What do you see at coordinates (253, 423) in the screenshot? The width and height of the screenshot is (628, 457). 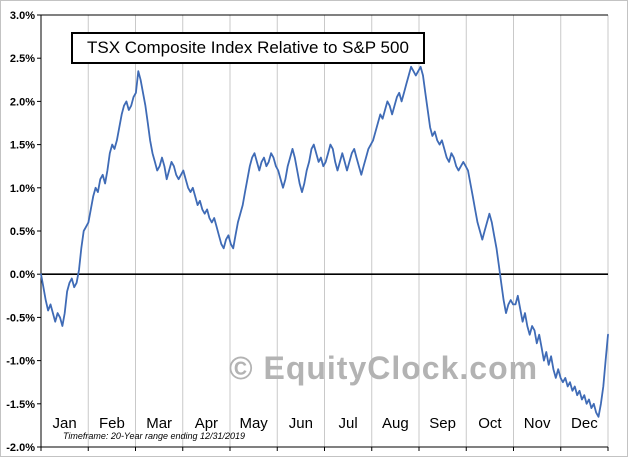 I see `x-month-label: May` at bounding box center [253, 423].